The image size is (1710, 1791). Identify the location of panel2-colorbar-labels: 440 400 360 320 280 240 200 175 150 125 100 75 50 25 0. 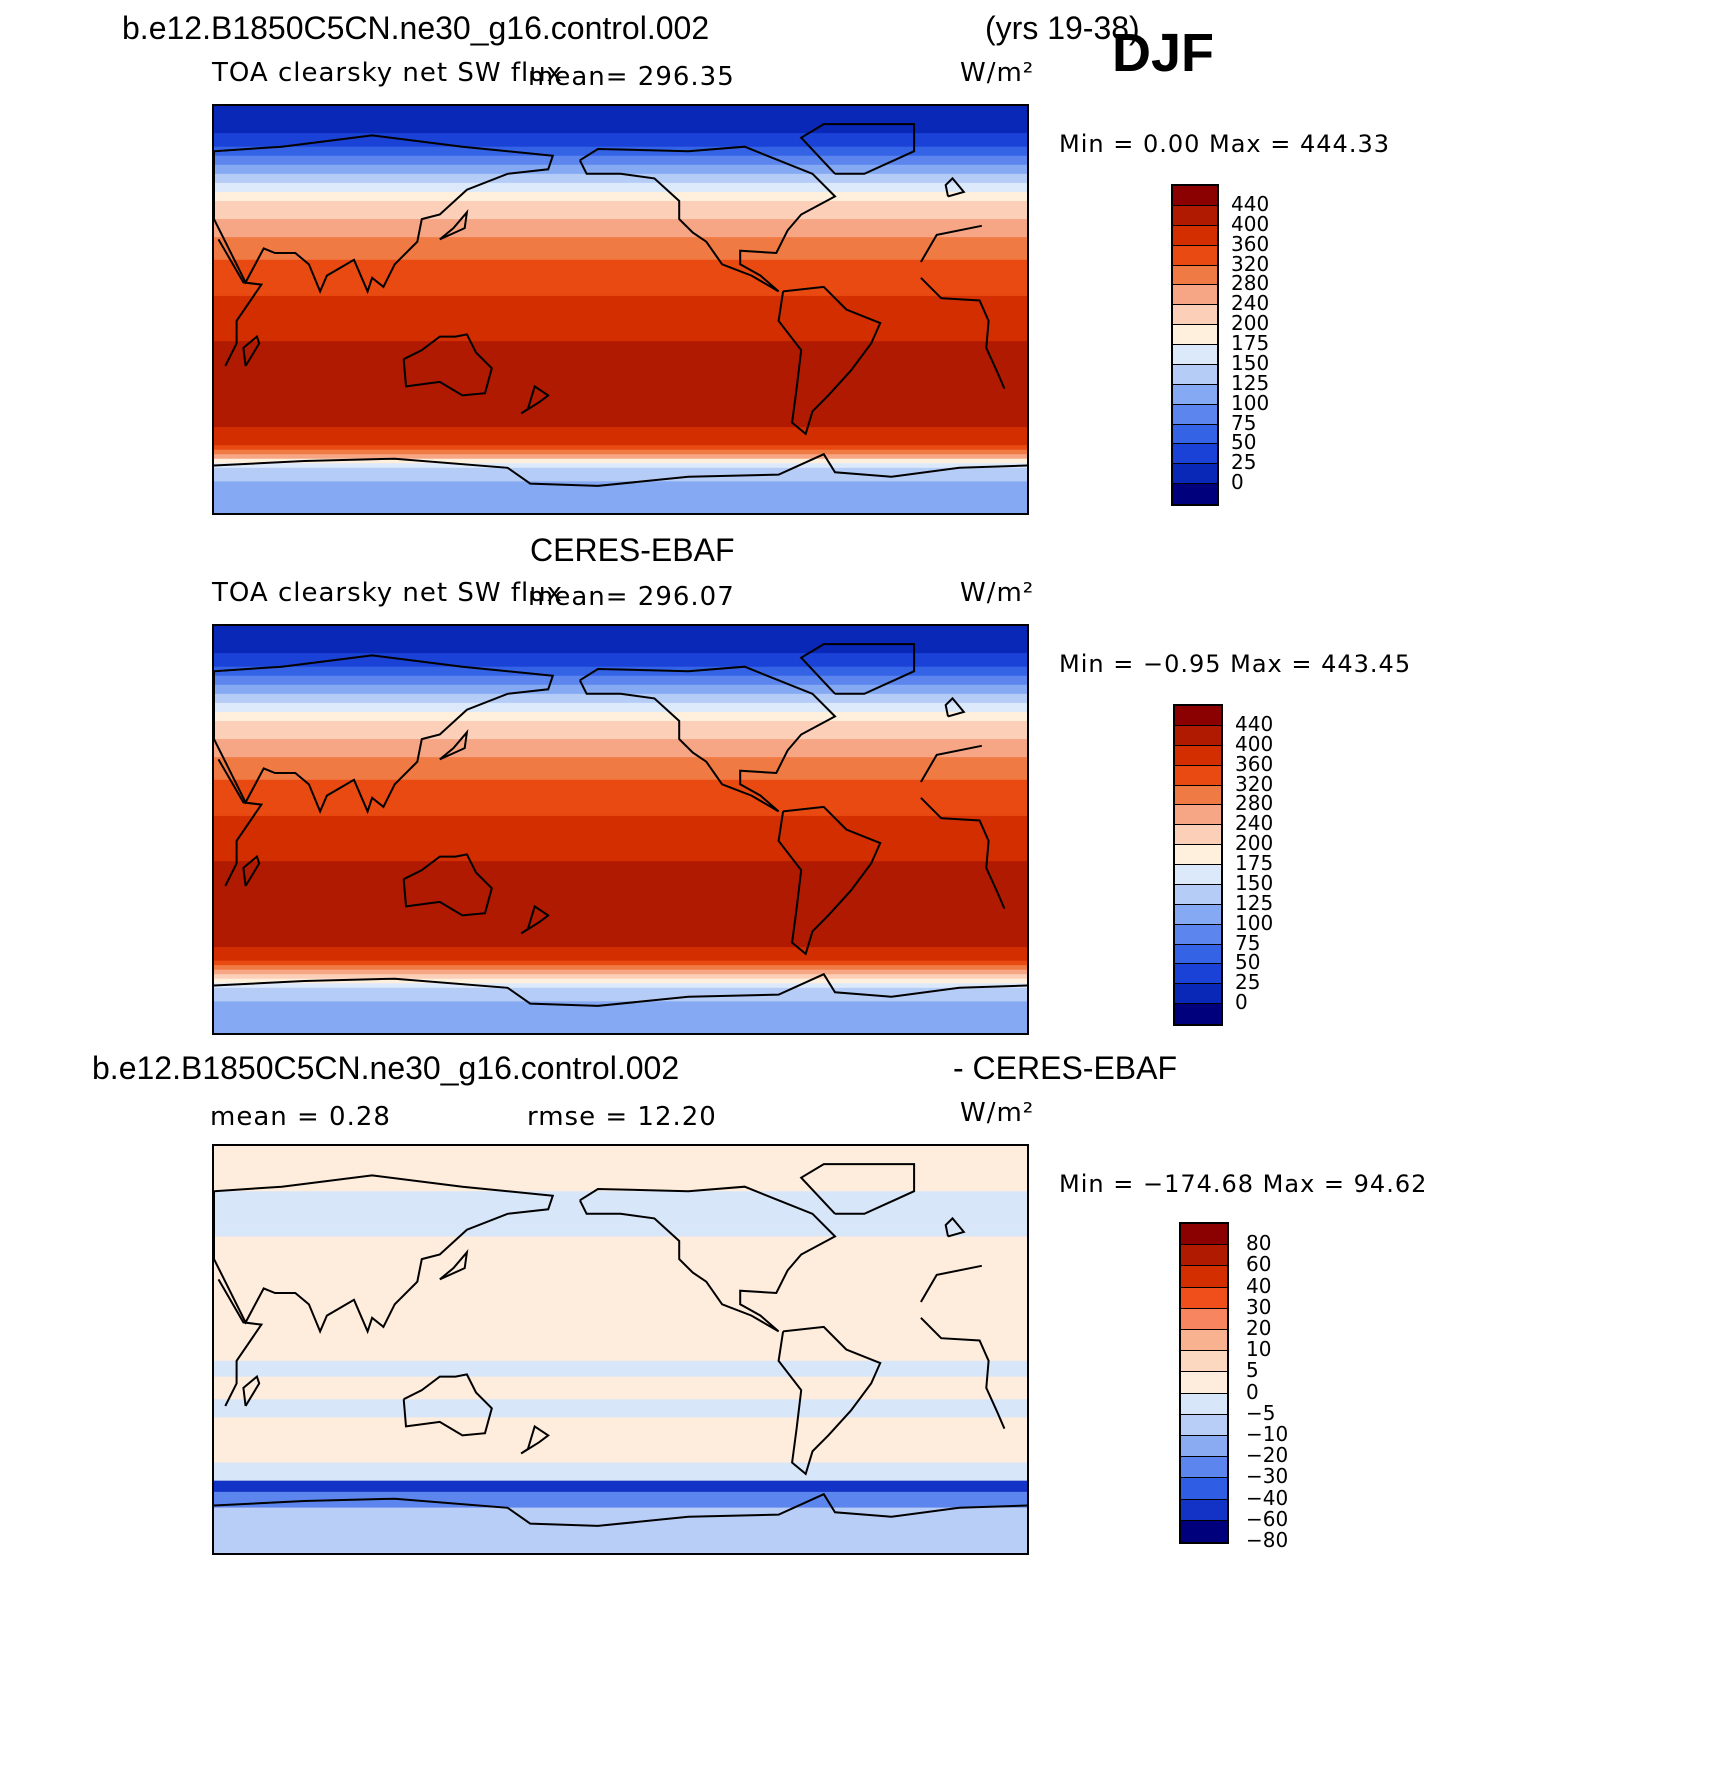
(1265, 865).